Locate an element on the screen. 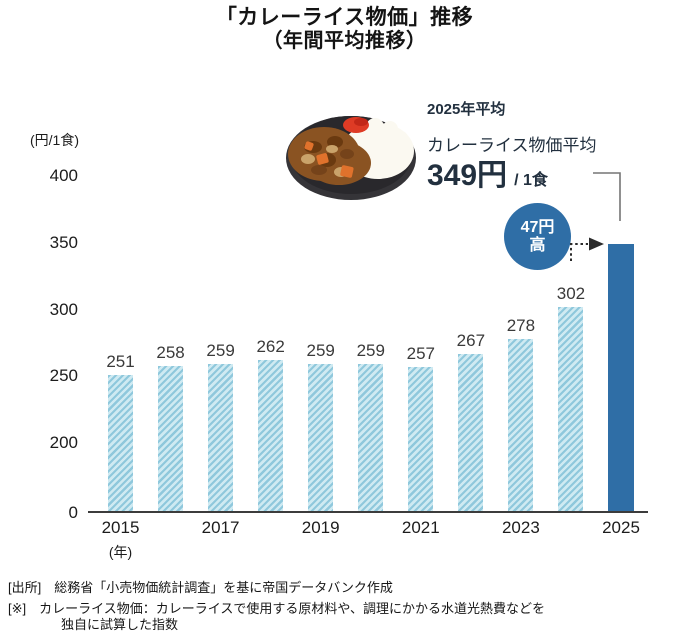  y-axis-tick-label: 400 is located at coordinates (63, 176).